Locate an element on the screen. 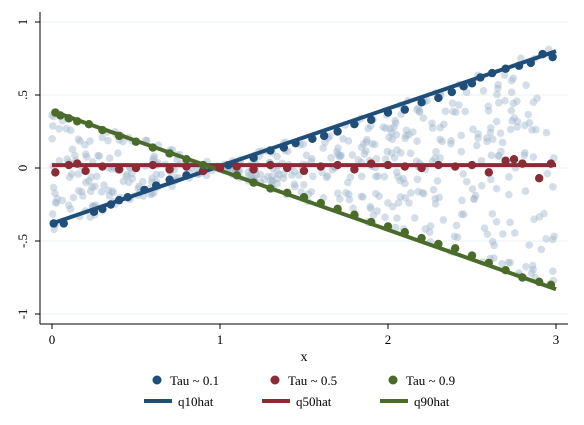 This screenshot has height=425, width=584. x-tick-label-2: 2 is located at coordinates (388, 339).